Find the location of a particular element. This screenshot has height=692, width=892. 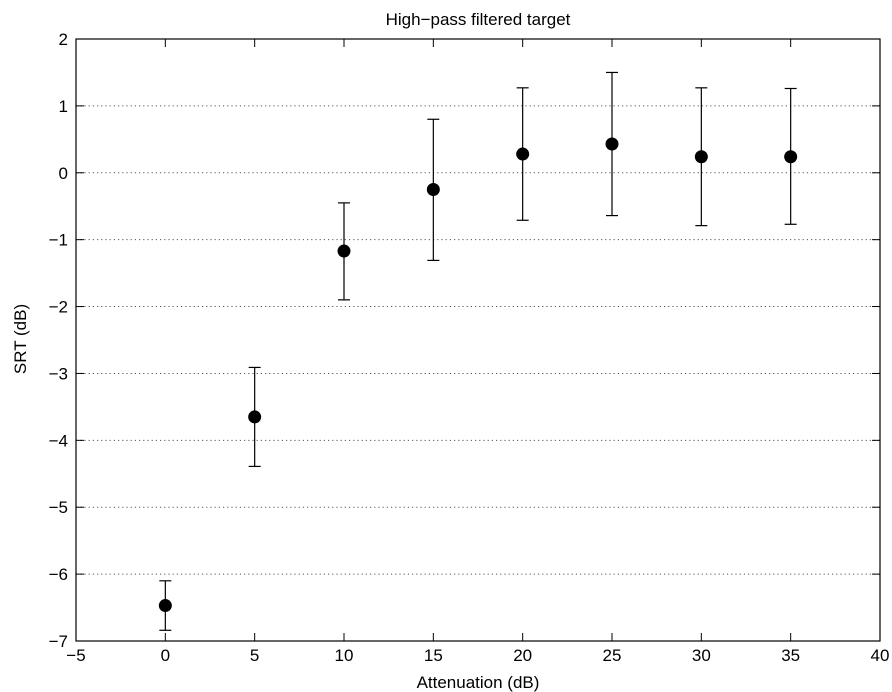

y-tick-label: −3 is located at coordinates (58, 373).